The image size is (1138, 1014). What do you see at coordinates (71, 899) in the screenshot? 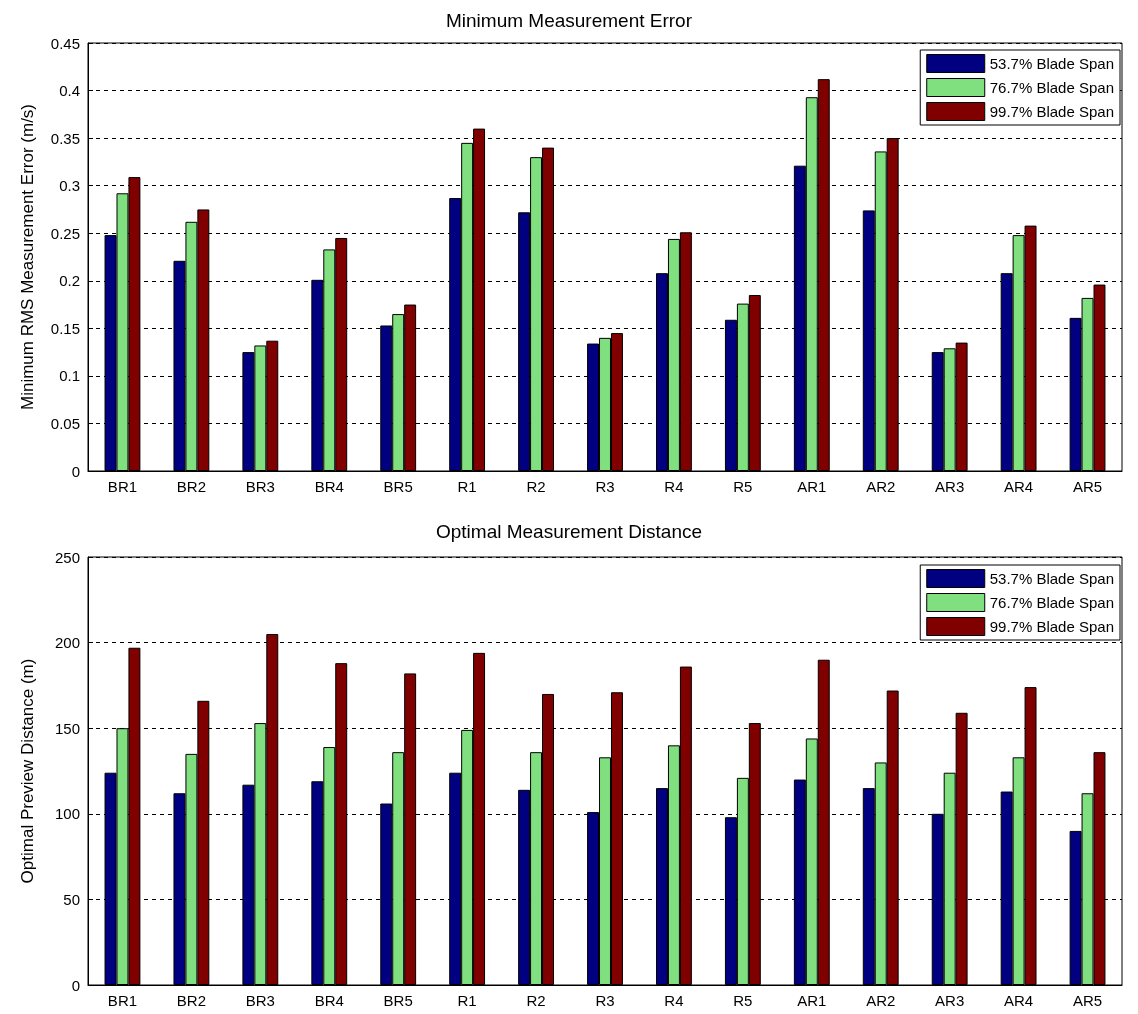
I see `y-tick-label: 50` at bounding box center [71, 899].